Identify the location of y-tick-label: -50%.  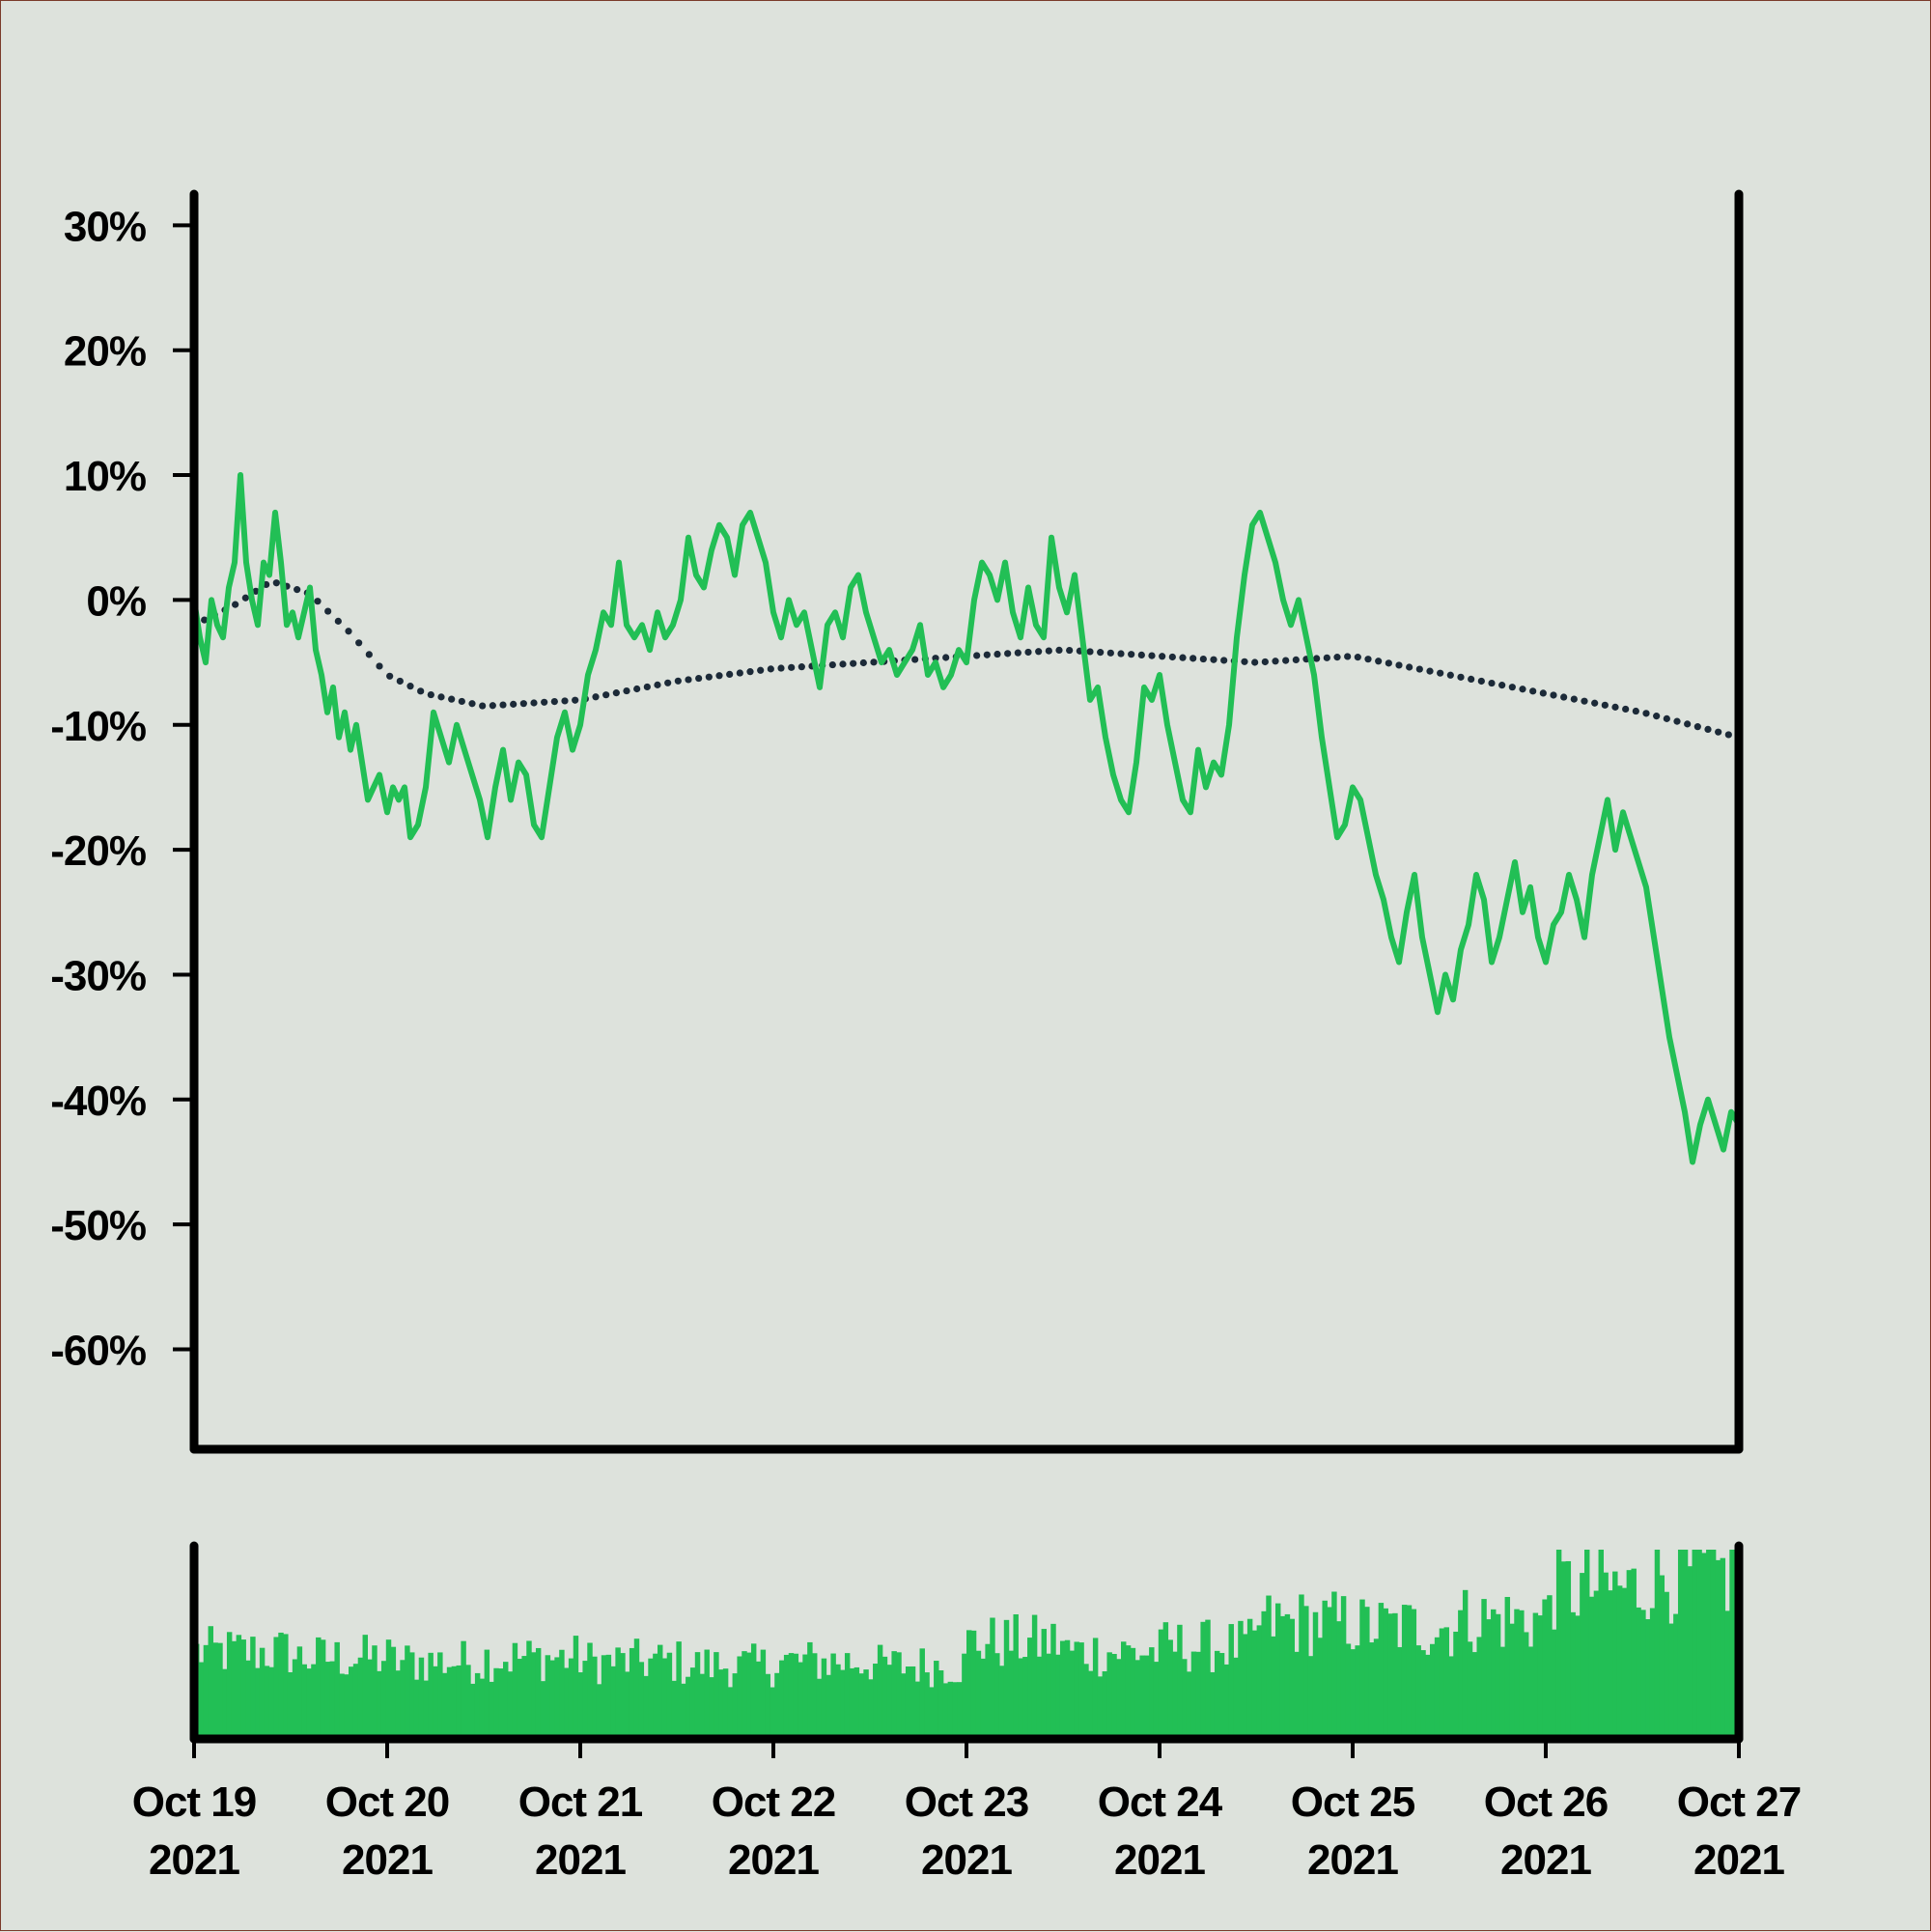
(98, 1226).